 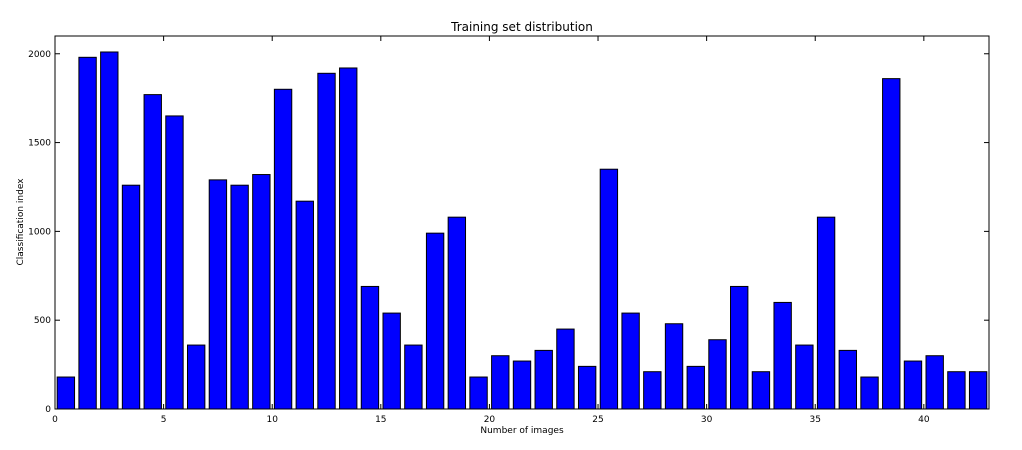 What do you see at coordinates (380, 420) in the screenshot?
I see `x-tick-label: 15` at bounding box center [380, 420].